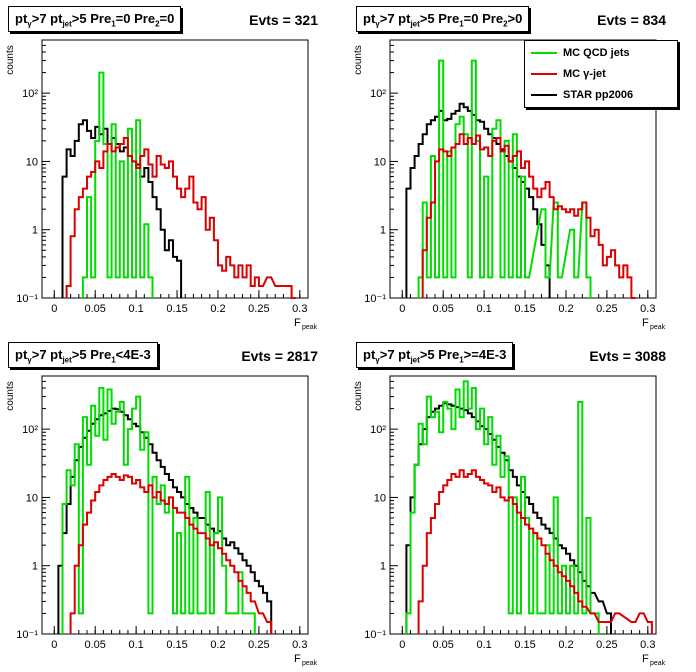  I want to click on legend-item-star: STAR pp2006, so click(582, 95).